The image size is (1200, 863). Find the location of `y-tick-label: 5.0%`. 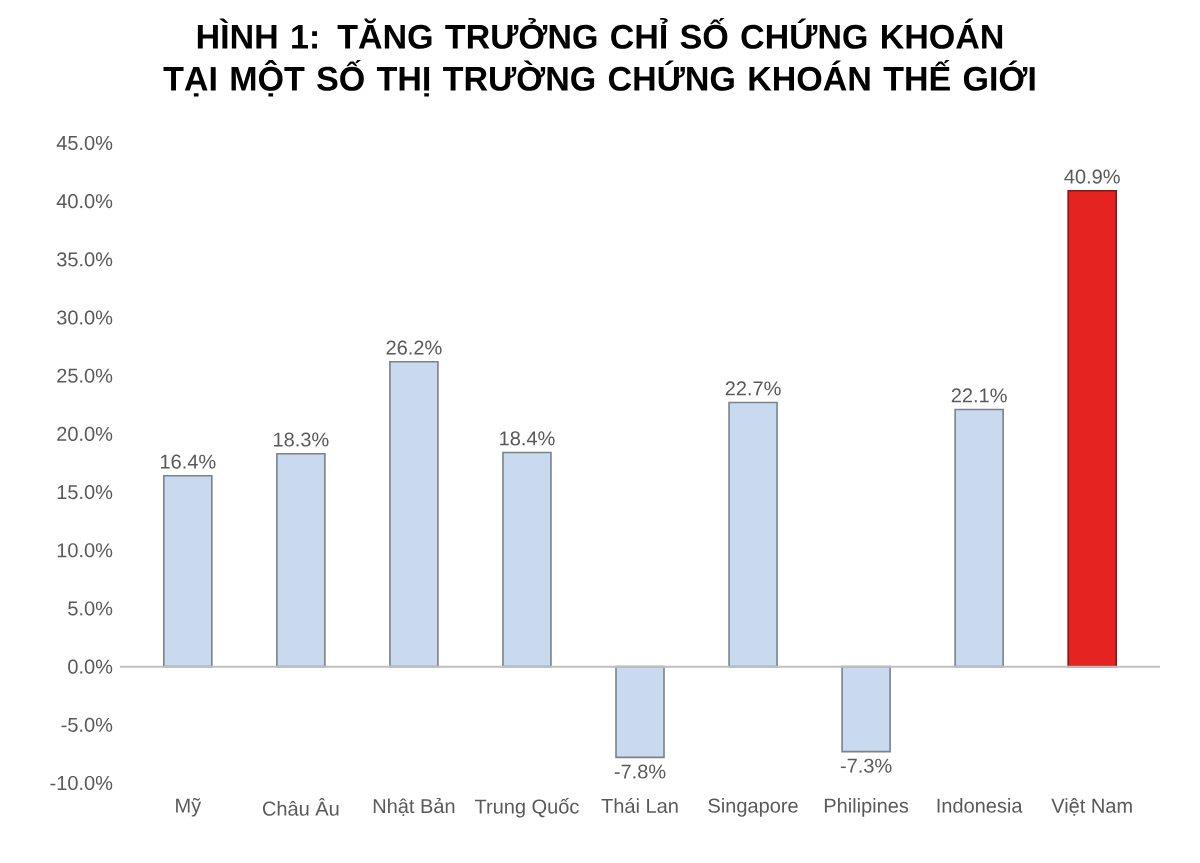

y-tick-label: 5.0% is located at coordinates (90, 608).